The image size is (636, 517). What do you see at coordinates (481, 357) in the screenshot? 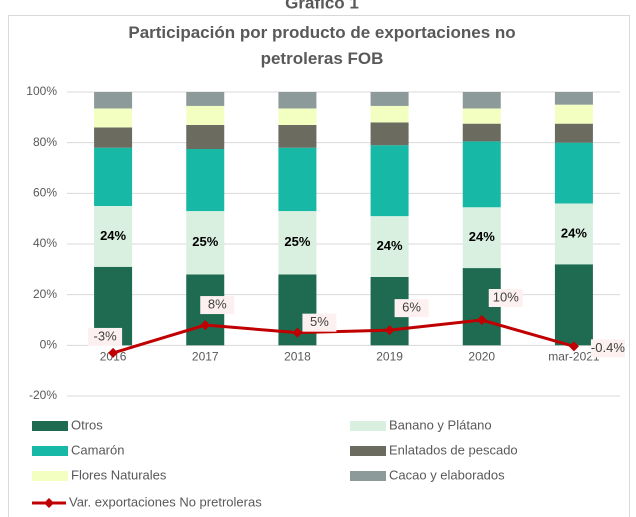
I see `x-tick-label: 2020` at bounding box center [481, 357].